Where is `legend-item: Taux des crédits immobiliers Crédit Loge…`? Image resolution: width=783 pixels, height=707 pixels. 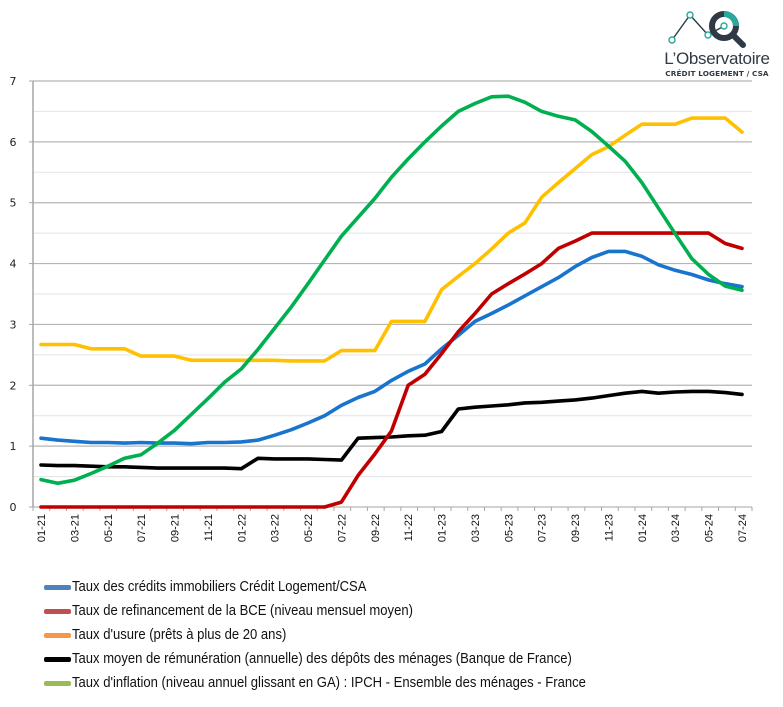
legend-item: Taux des crédits immobiliers Crédit Loge… is located at coordinates (343, 587).